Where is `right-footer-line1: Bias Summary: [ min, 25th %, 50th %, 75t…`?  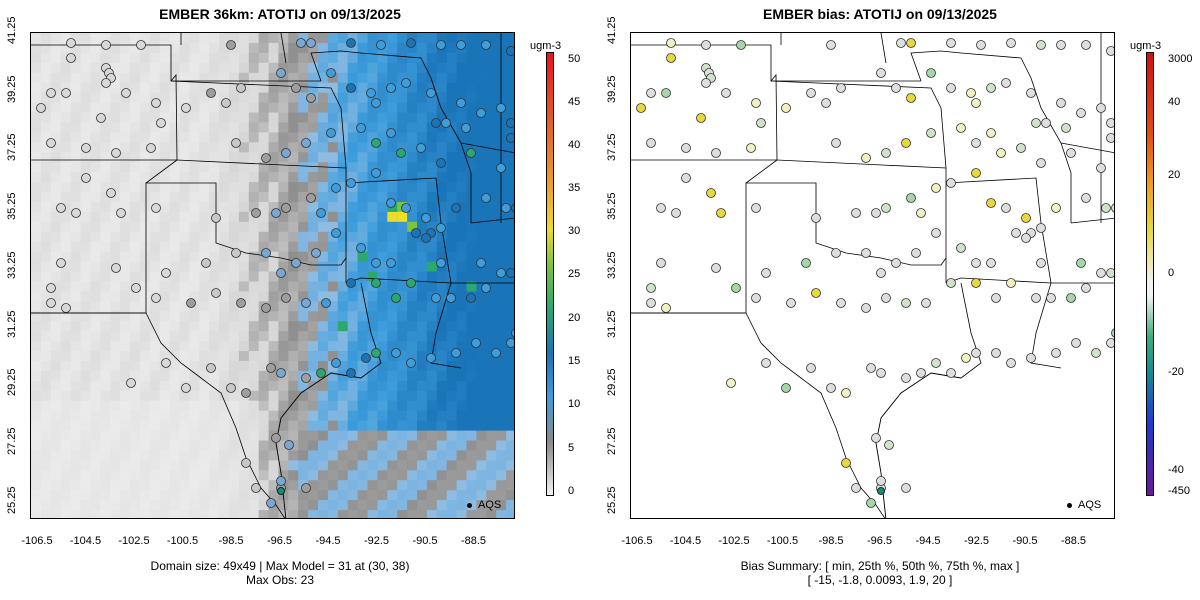
right-footer-line1: Bias Summary: [ min, 25th %, 50th %, 75t… is located at coordinates (880, 566).